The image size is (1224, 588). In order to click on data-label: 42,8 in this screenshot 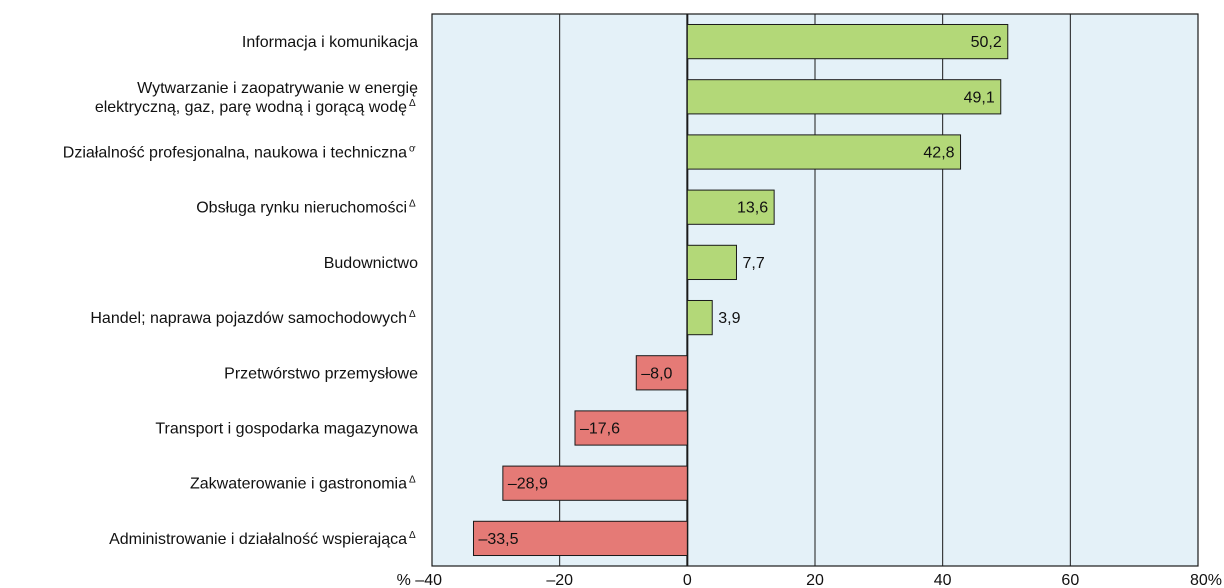, I will do `click(938, 153)`.